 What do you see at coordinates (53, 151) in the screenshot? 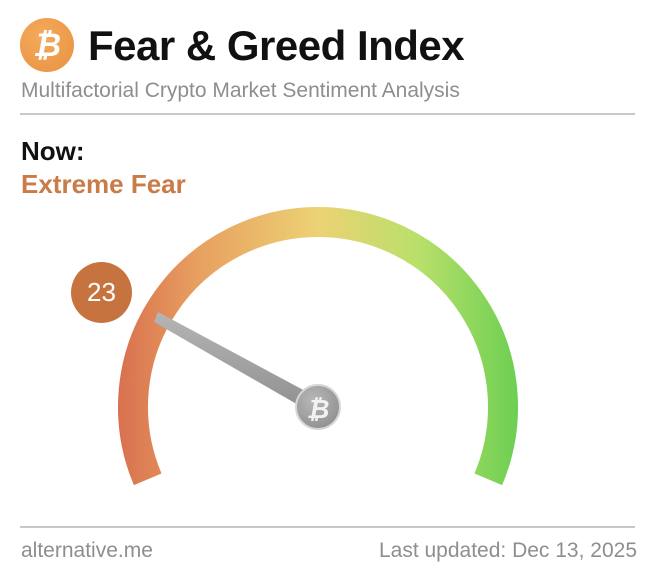
I see `now-label: Now:` at bounding box center [53, 151].